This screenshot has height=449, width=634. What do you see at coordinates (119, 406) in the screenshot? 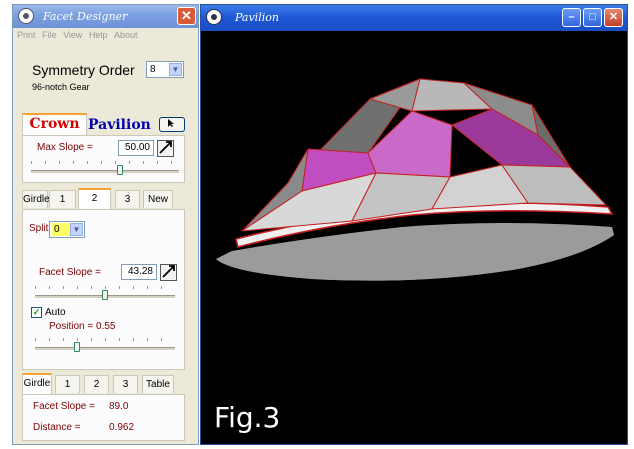
I see `girdle-facet-slope-value: 89.0` at bounding box center [119, 406].